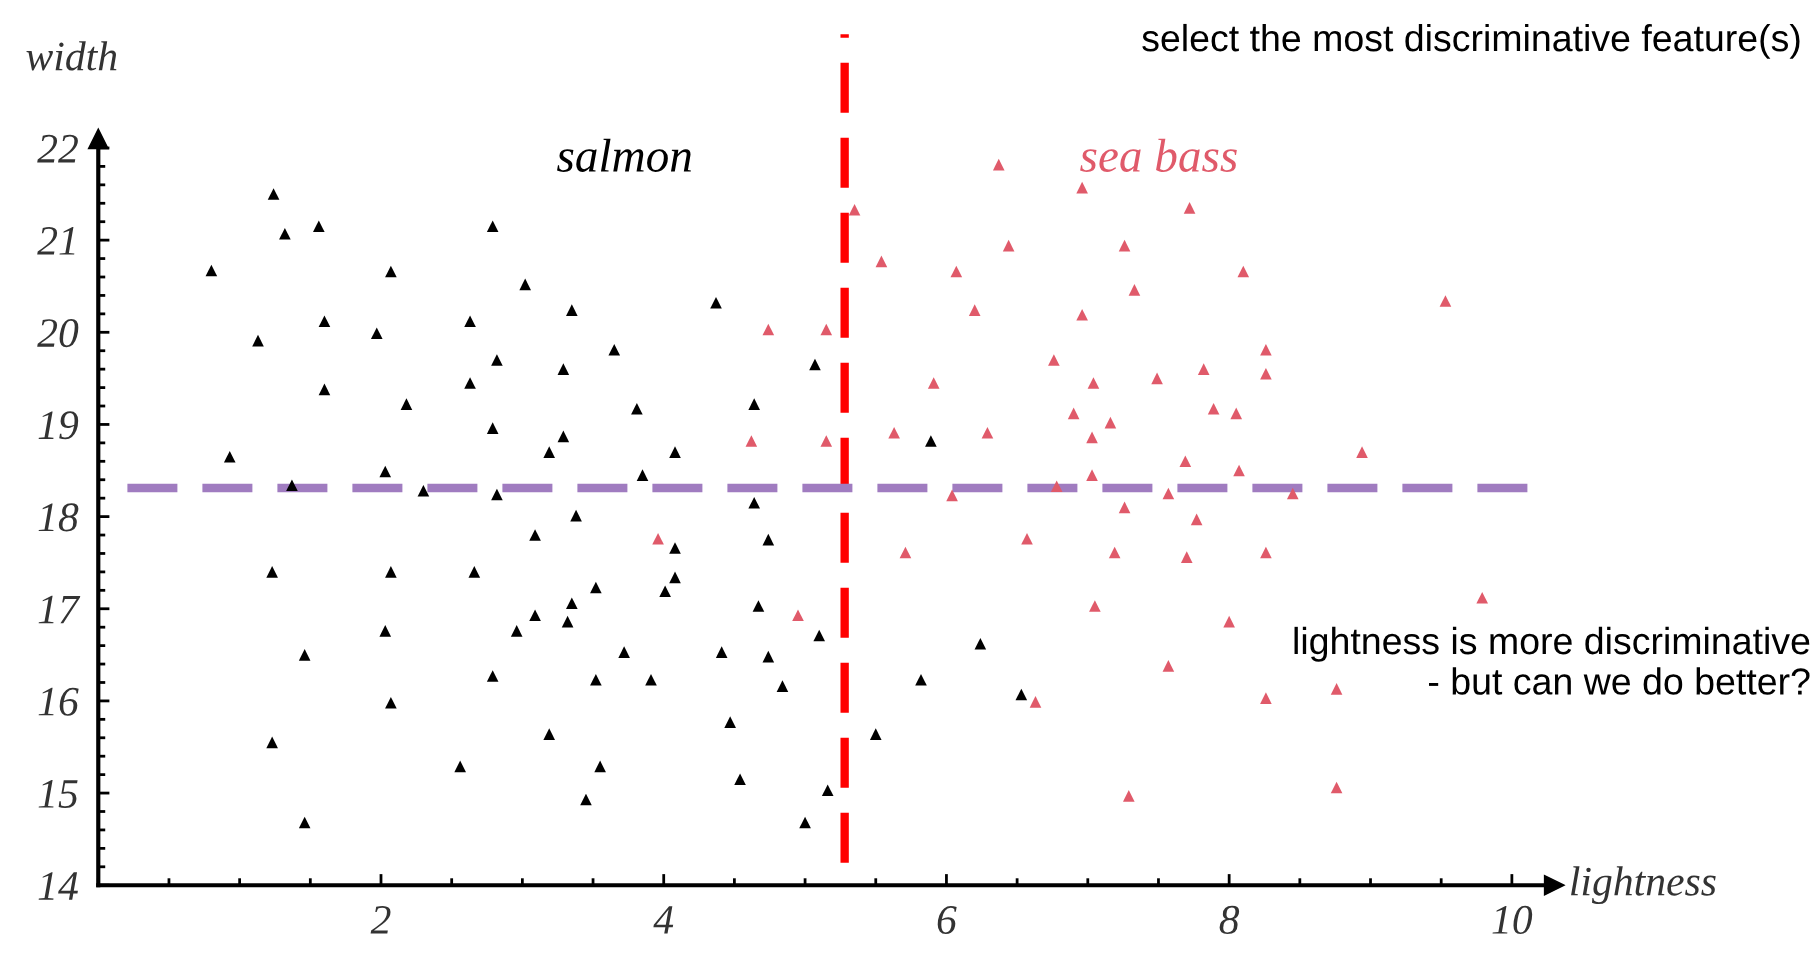 The image size is (1820, 957). Describe the element at coordinates (58, 794) in the screenshot. I see `y-tick-label: 15` at that location.